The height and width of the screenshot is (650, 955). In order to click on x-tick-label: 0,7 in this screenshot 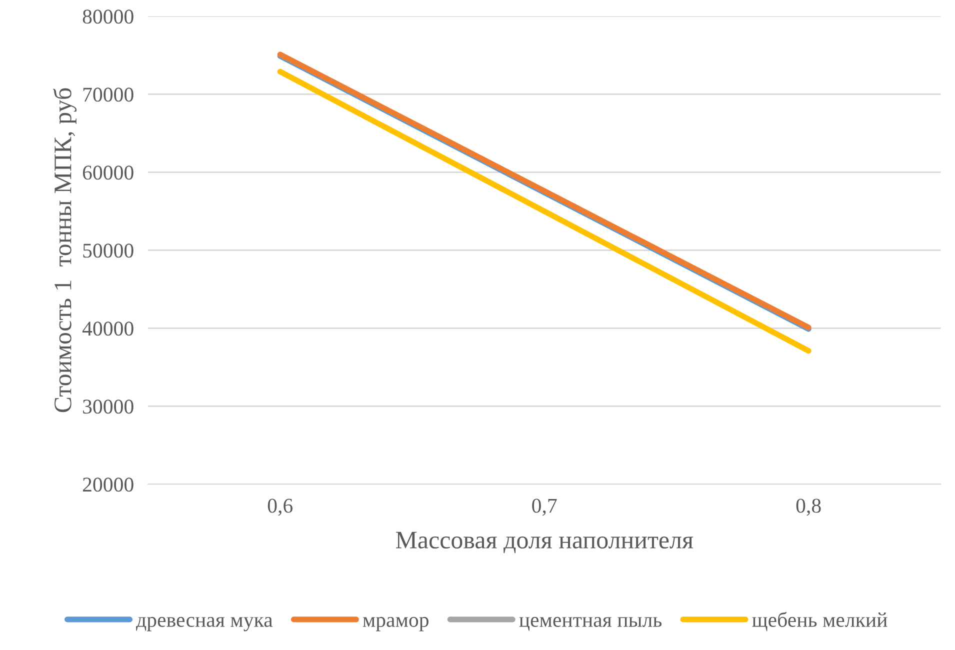, I will do `click(544, 507)`.